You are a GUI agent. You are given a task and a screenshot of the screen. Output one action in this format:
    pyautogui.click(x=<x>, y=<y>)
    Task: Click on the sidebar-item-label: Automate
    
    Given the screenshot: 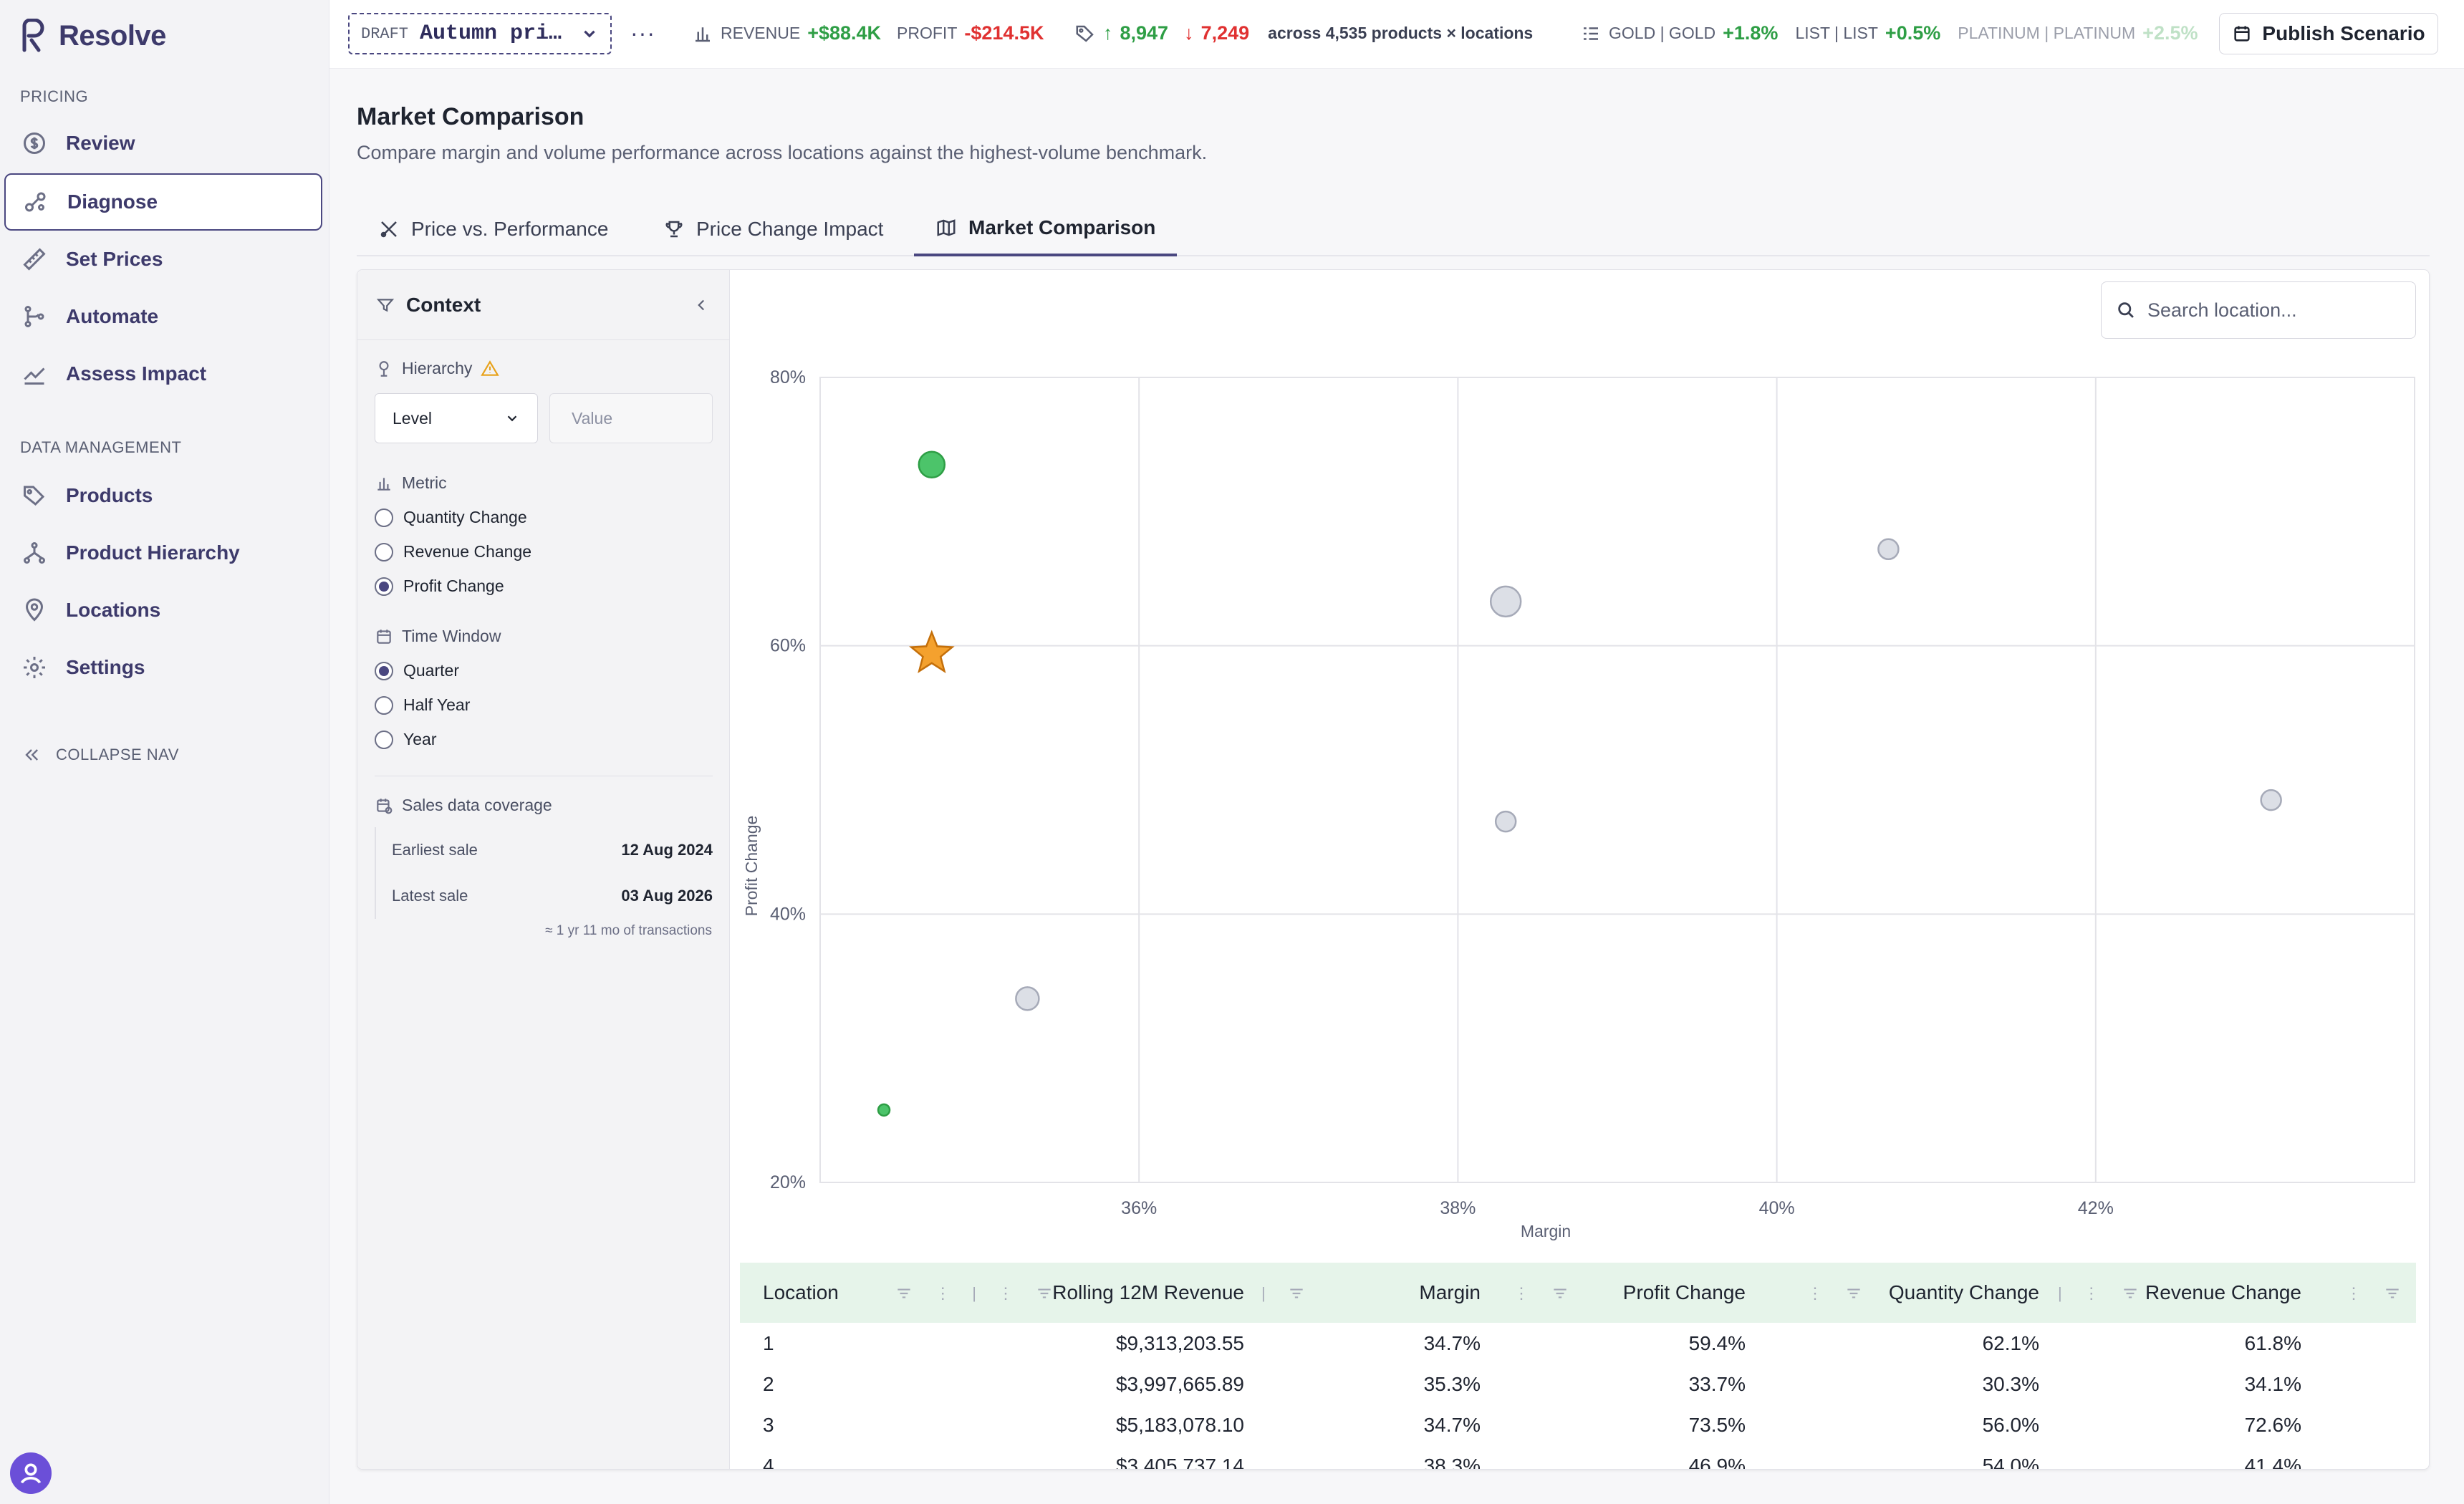 What is the action you would take?
    pyautogui.click(x=112, y=316)
    